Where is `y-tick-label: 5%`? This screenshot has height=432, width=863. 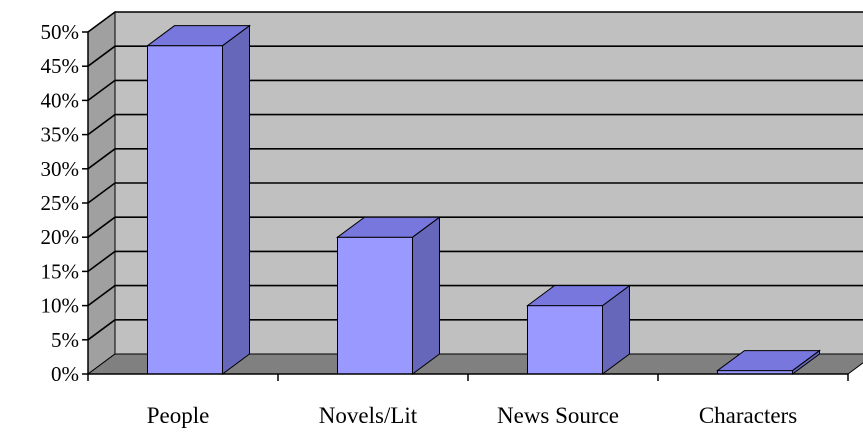 y-tick-label: 5% is located at coordinates (65, 340).